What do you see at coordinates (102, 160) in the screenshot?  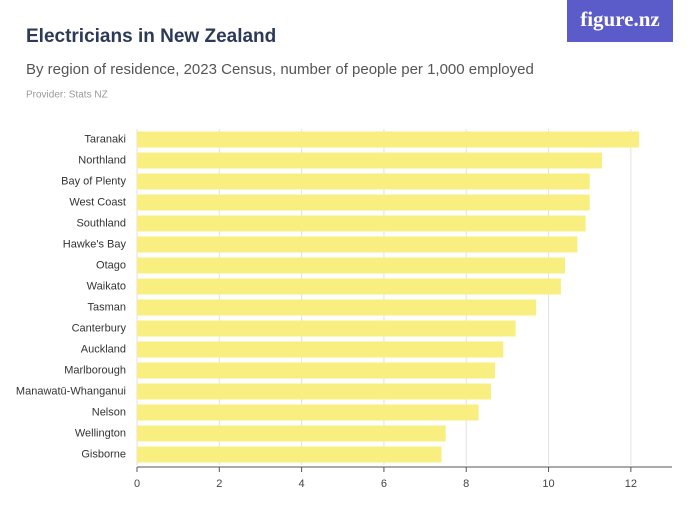 I see `y-tick-label: Northland` at bounding box center [102, 160].